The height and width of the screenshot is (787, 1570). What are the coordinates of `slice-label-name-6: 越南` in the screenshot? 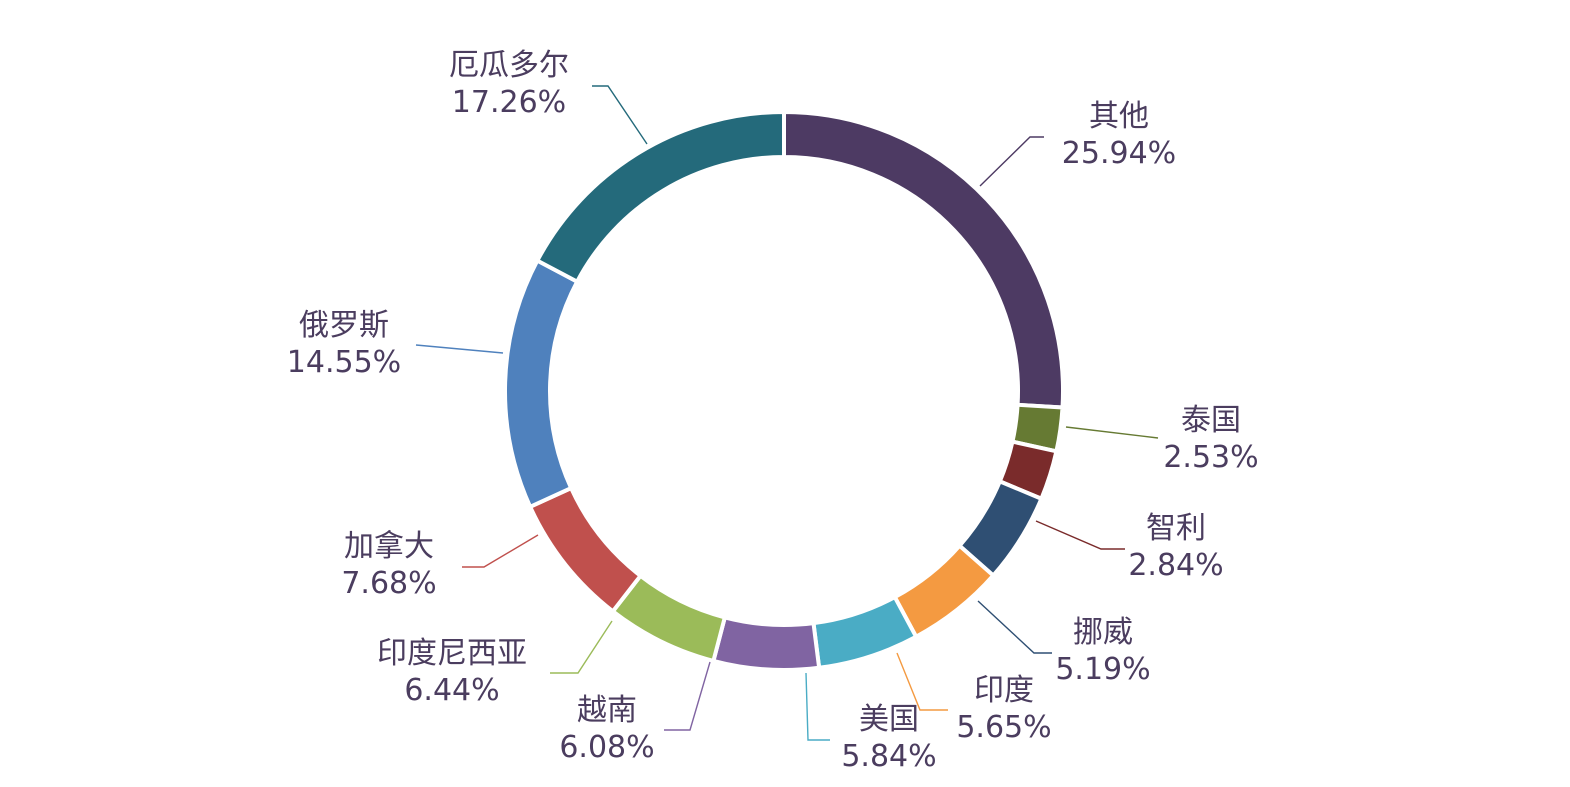 It's located at (607, 710).